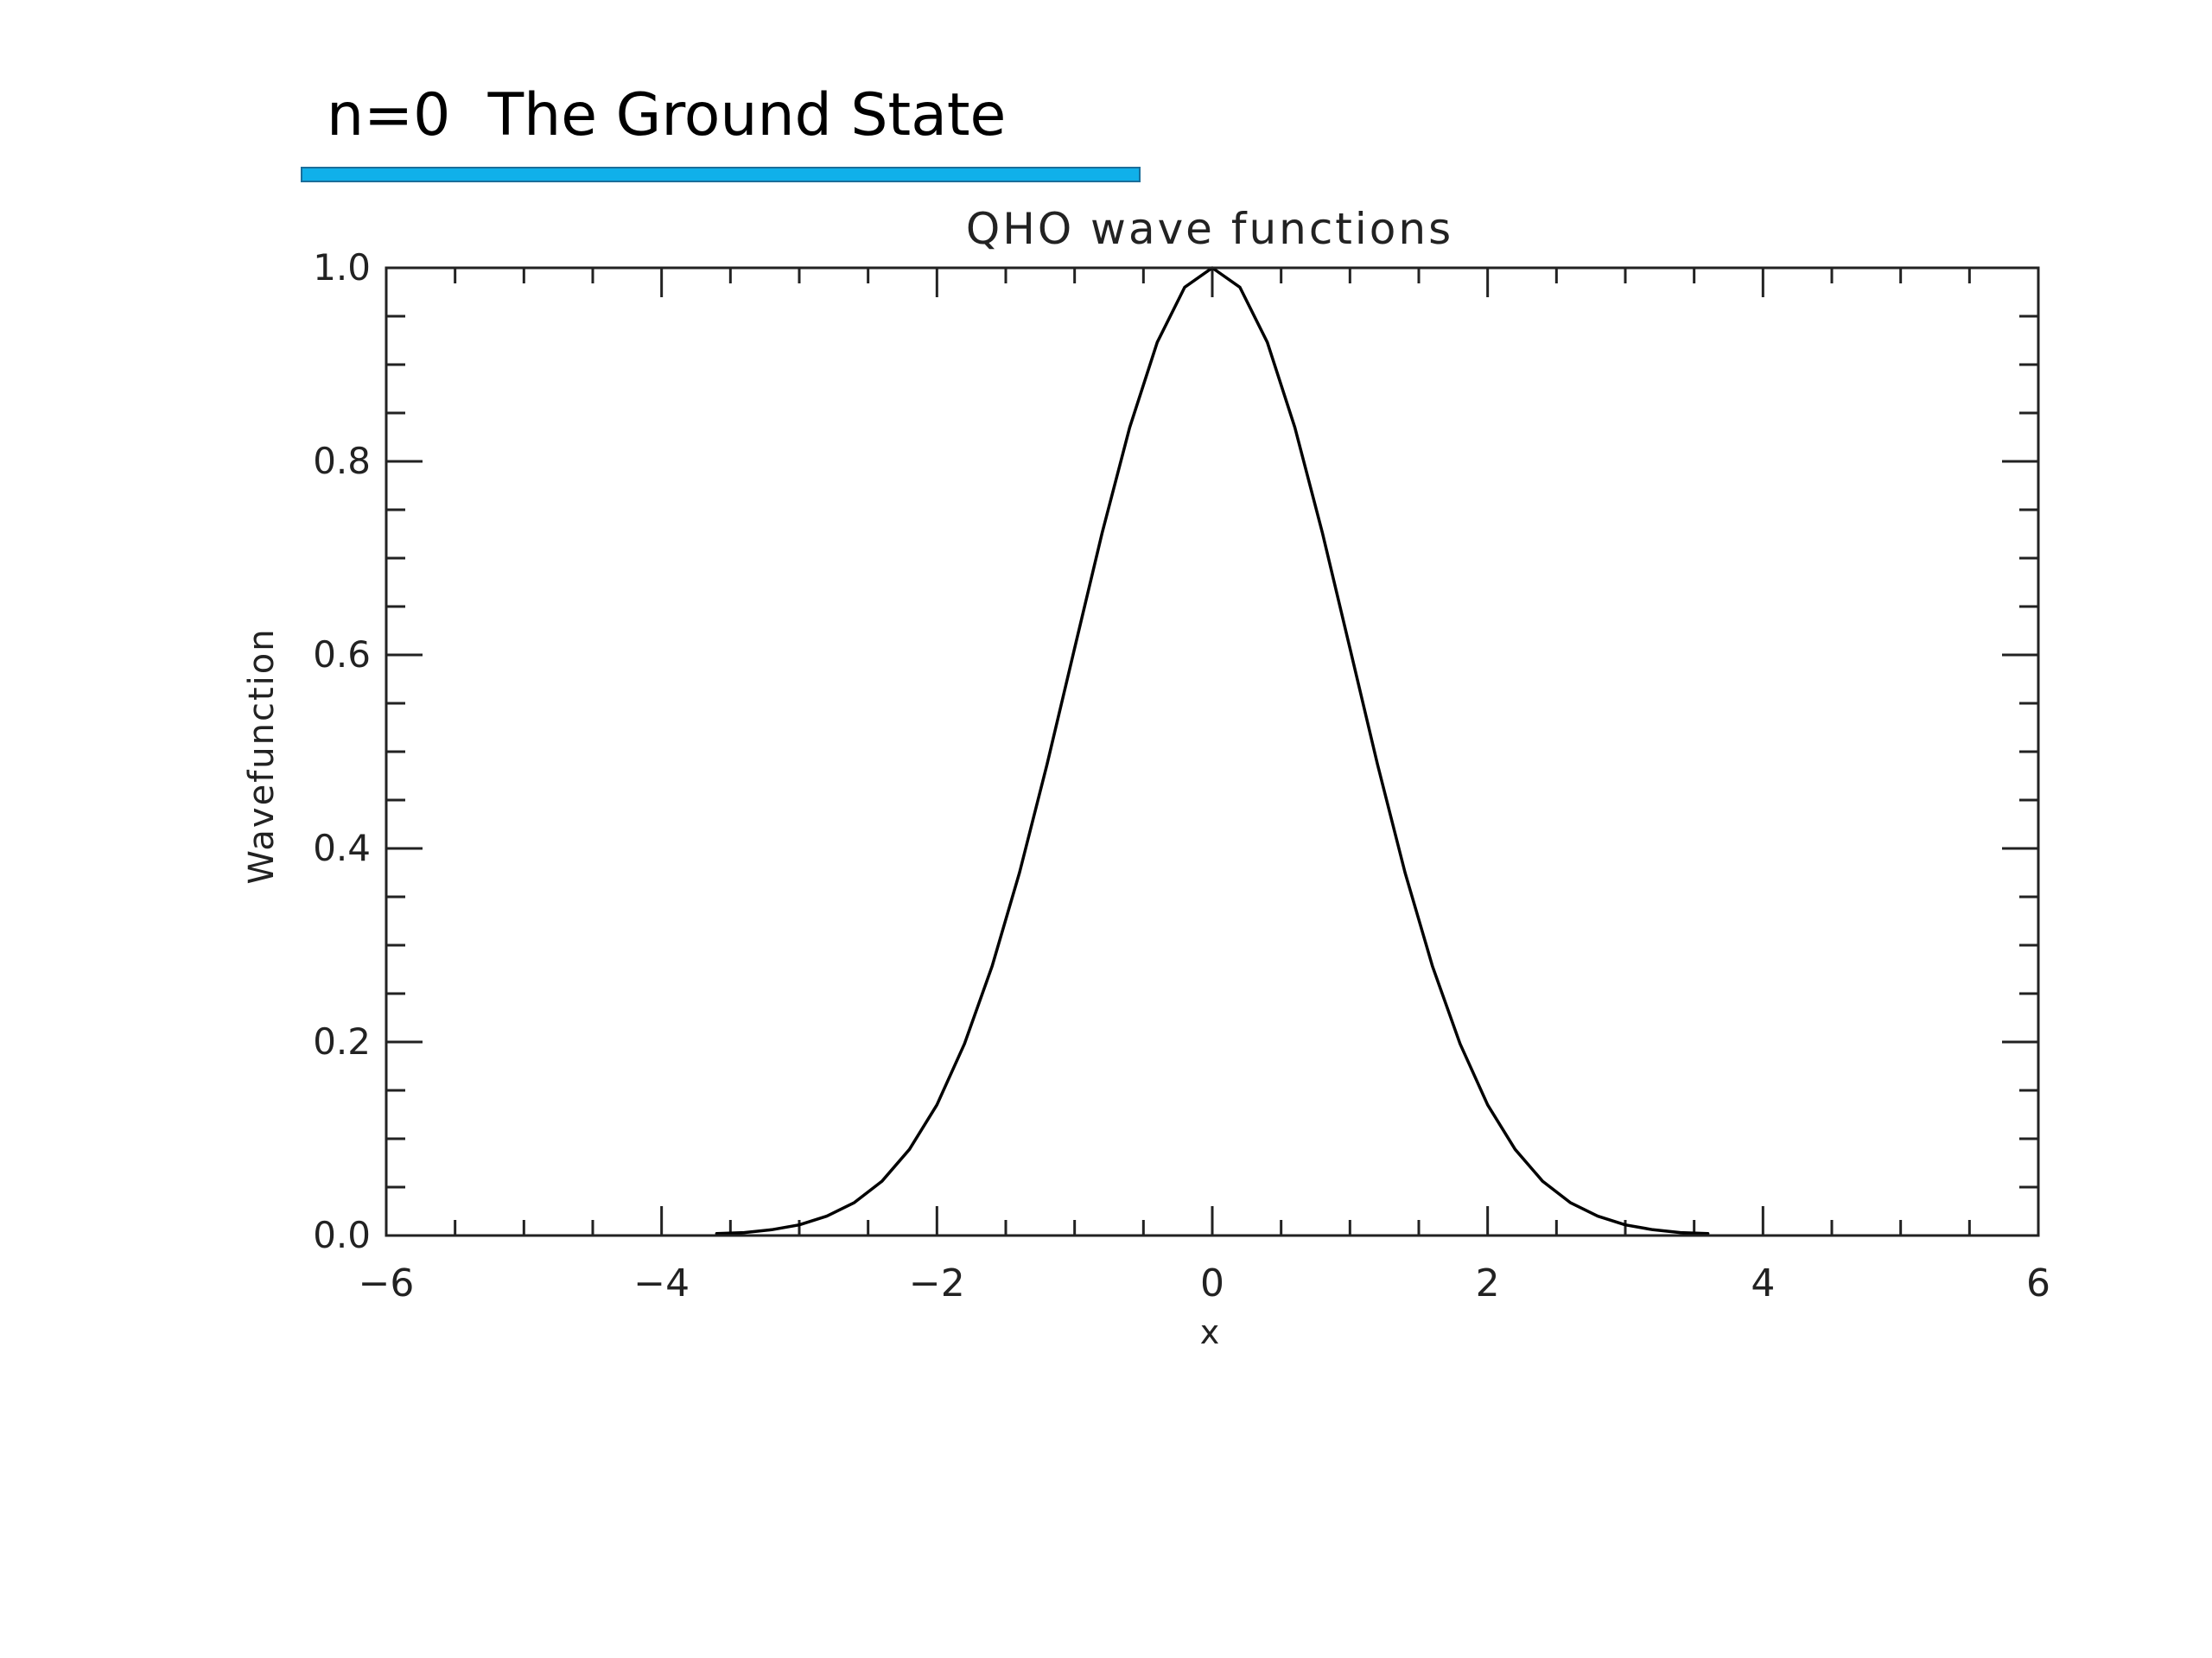 The height and width of the screenshot is (1658, 2212). I want to click on y-tick-label: 0.4, so click(342, 848).